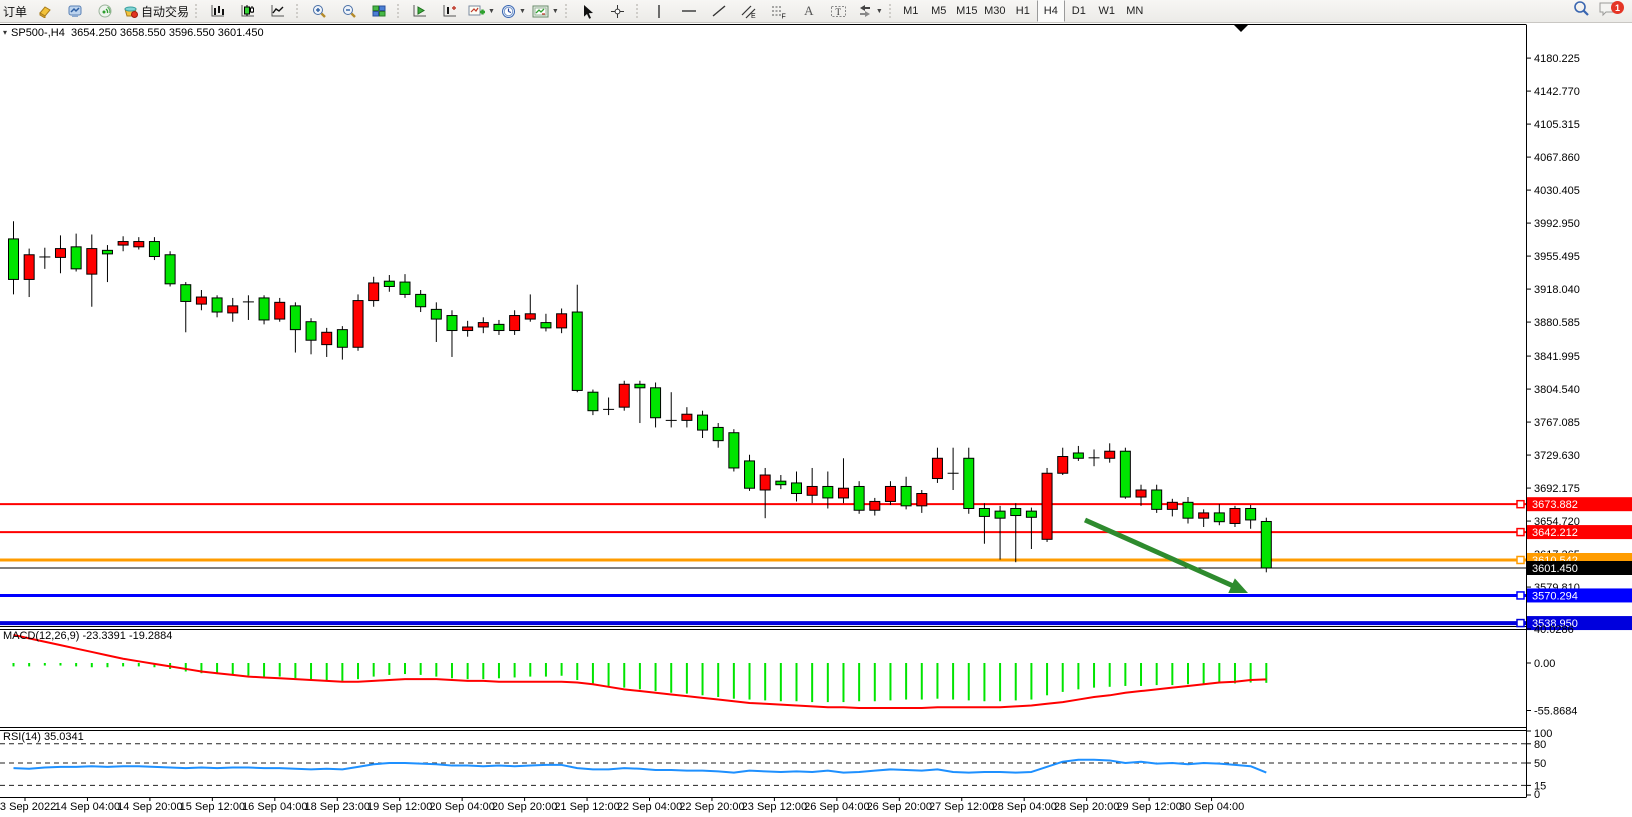 This screenshot has width=1632, height=817. I want to click on signal-icon-button, so click(105, 11).